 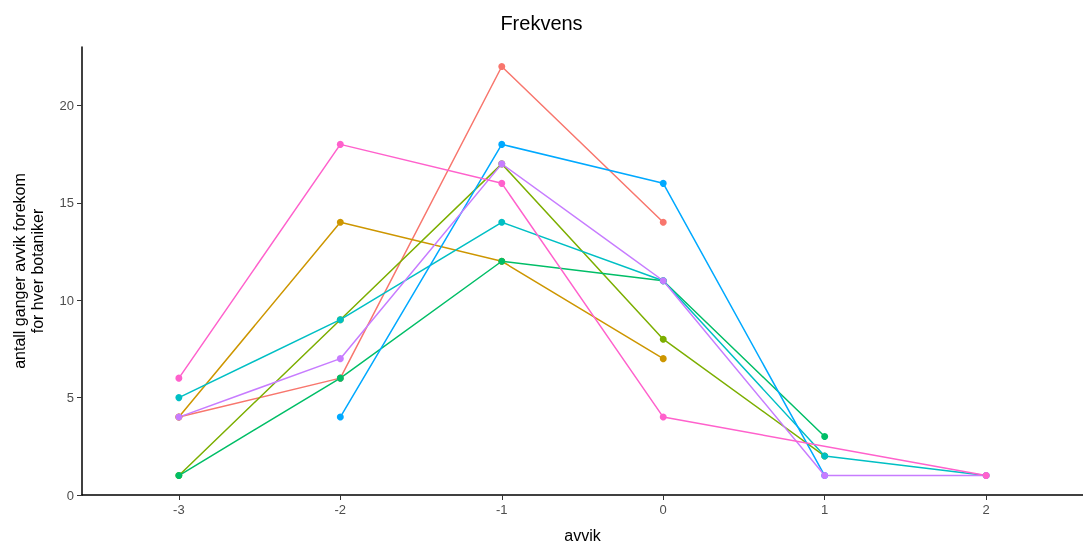 What do you see at coordinates (70, 398) in the screenshot?
I see `y-tick-label: 5` at bounding box center [70, 398].